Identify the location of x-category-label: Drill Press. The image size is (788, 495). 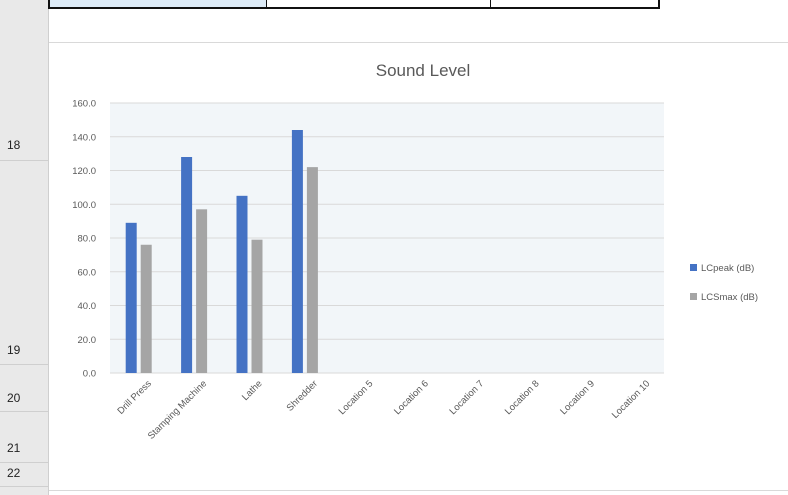
(134, 397).